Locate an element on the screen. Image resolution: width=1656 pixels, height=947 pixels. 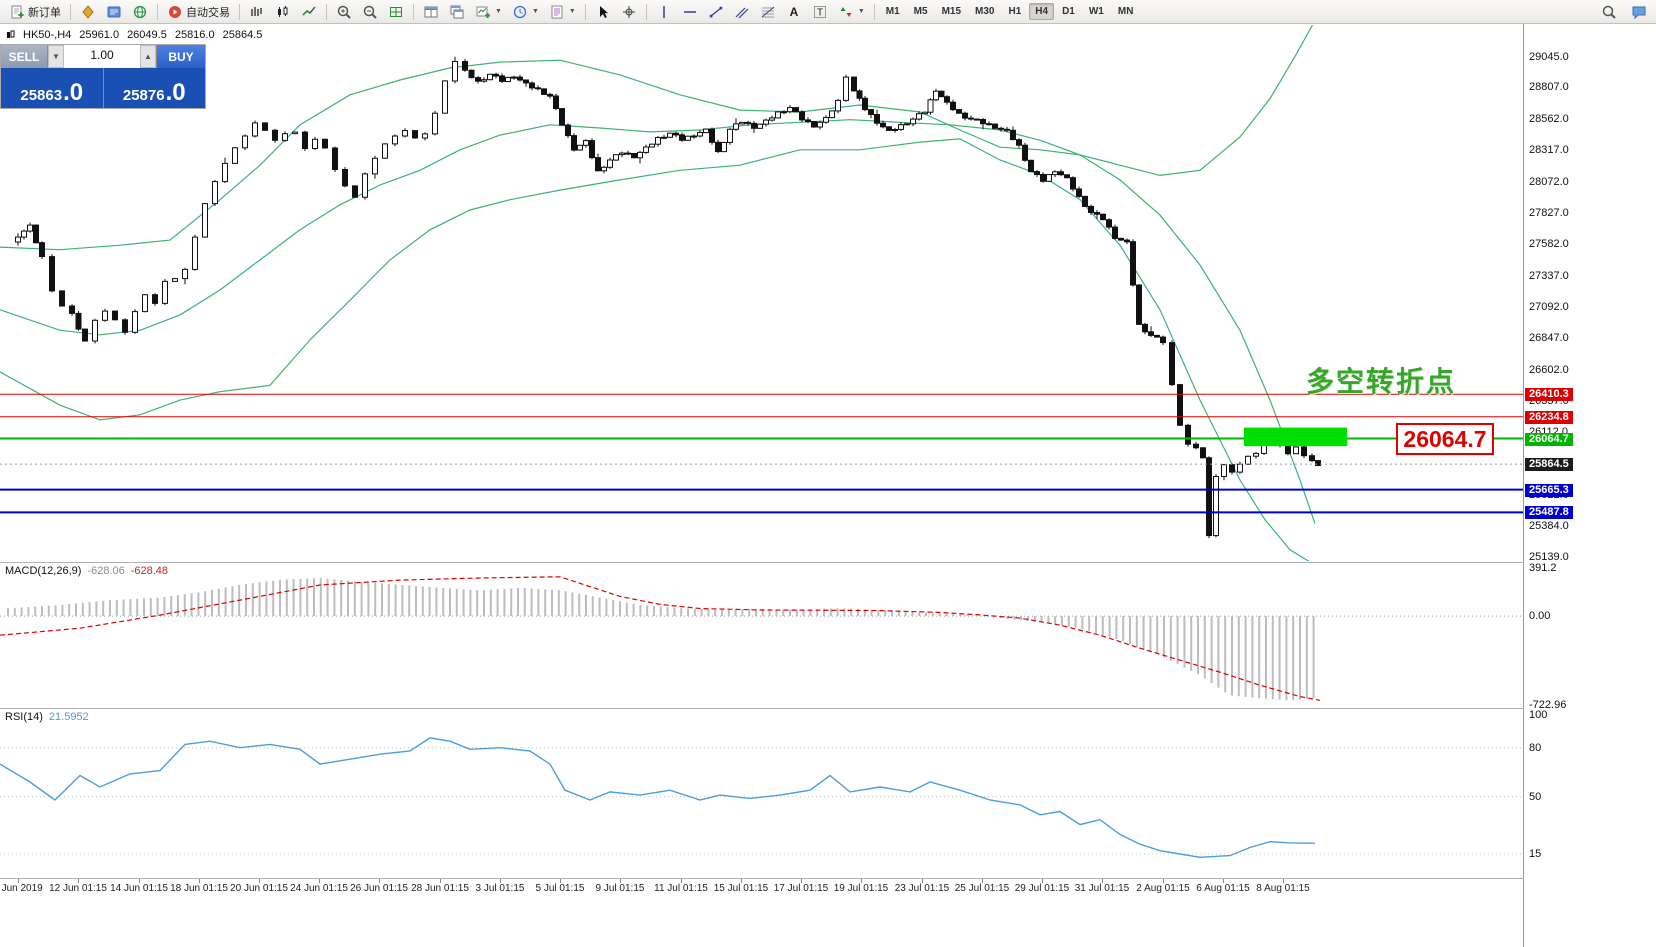
time-axis-label: 31 Jul 01:15 is located at coordinates (1102, 888).